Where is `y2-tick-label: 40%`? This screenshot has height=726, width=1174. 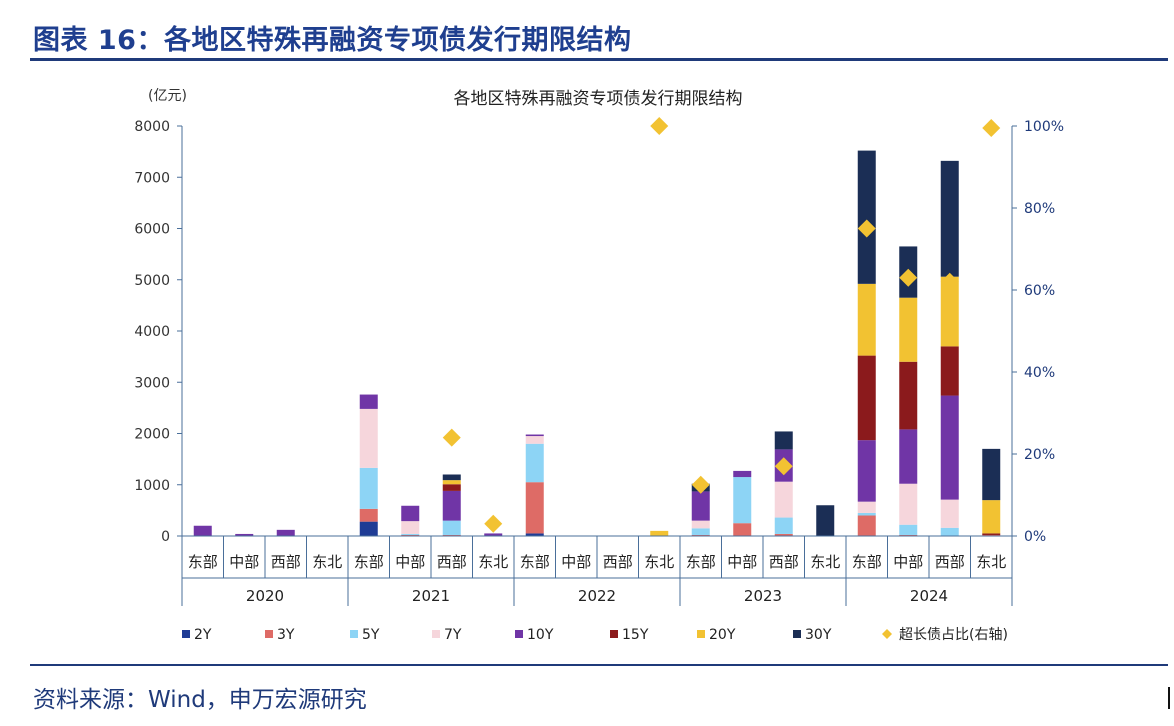
y2-tick-label: 40% is located at coordinates (1039, 373).